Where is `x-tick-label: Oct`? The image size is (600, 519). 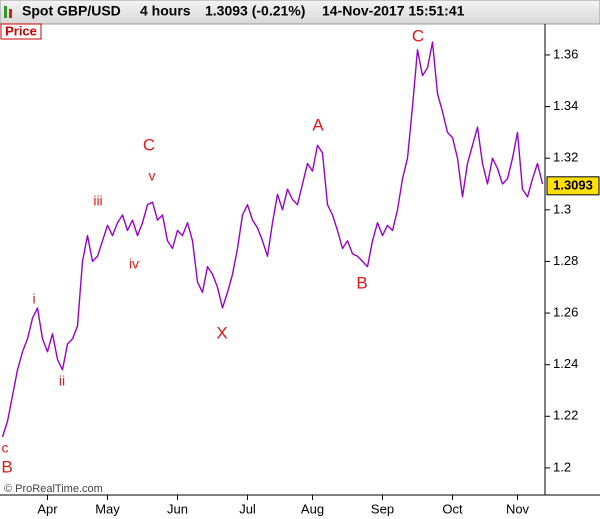
x-tick-label: Oct is located at coordinates (452, 508).